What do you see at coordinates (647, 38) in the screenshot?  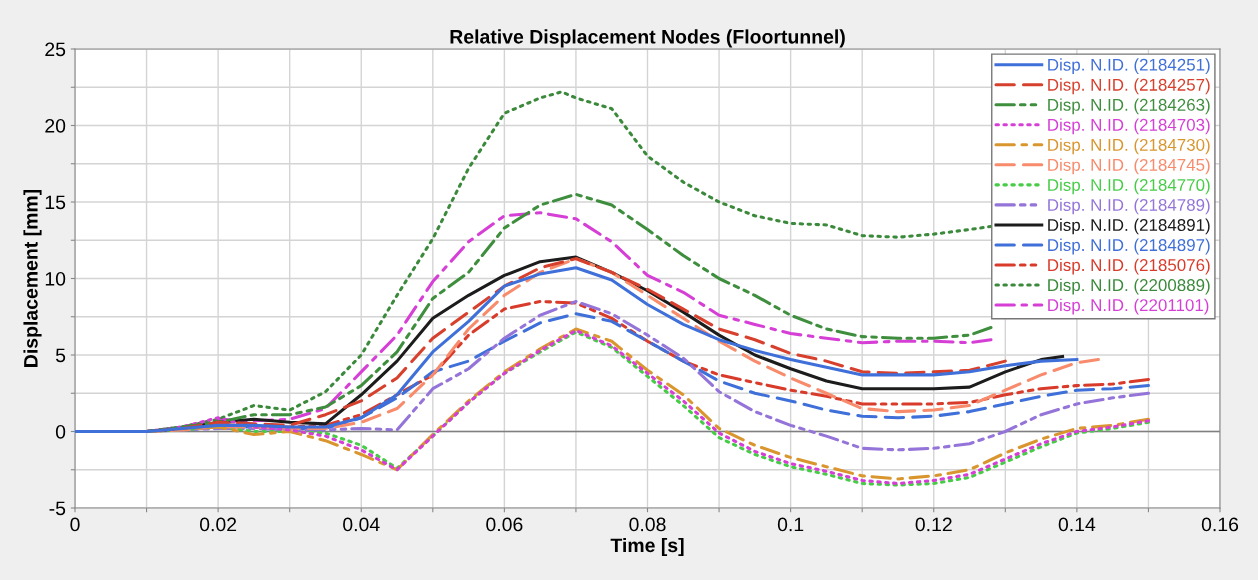 I see `chart-title: Relative Displacement Nodes (Floortunnel)` at bounding box center [647, 38].